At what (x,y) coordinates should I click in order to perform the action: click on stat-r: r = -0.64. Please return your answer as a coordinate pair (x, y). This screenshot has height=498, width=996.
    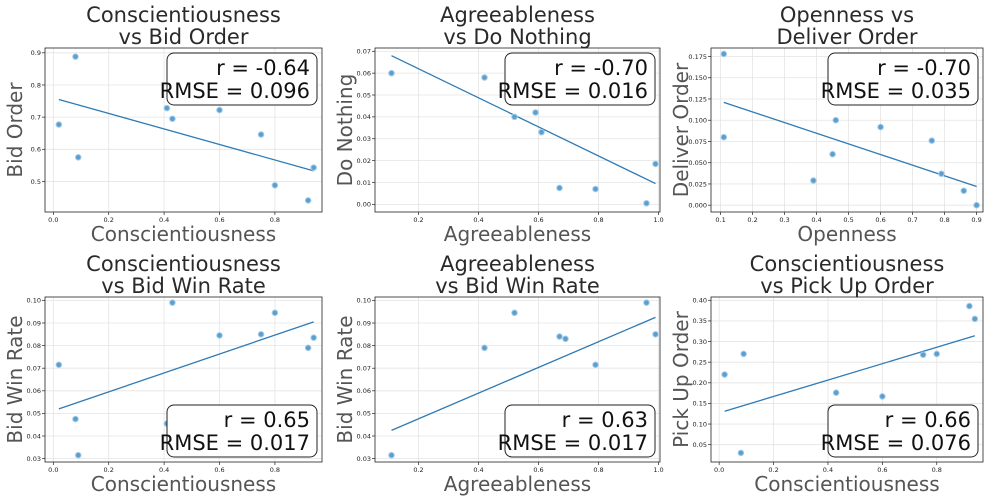
    Looking at the image, I should click on (263, 68).